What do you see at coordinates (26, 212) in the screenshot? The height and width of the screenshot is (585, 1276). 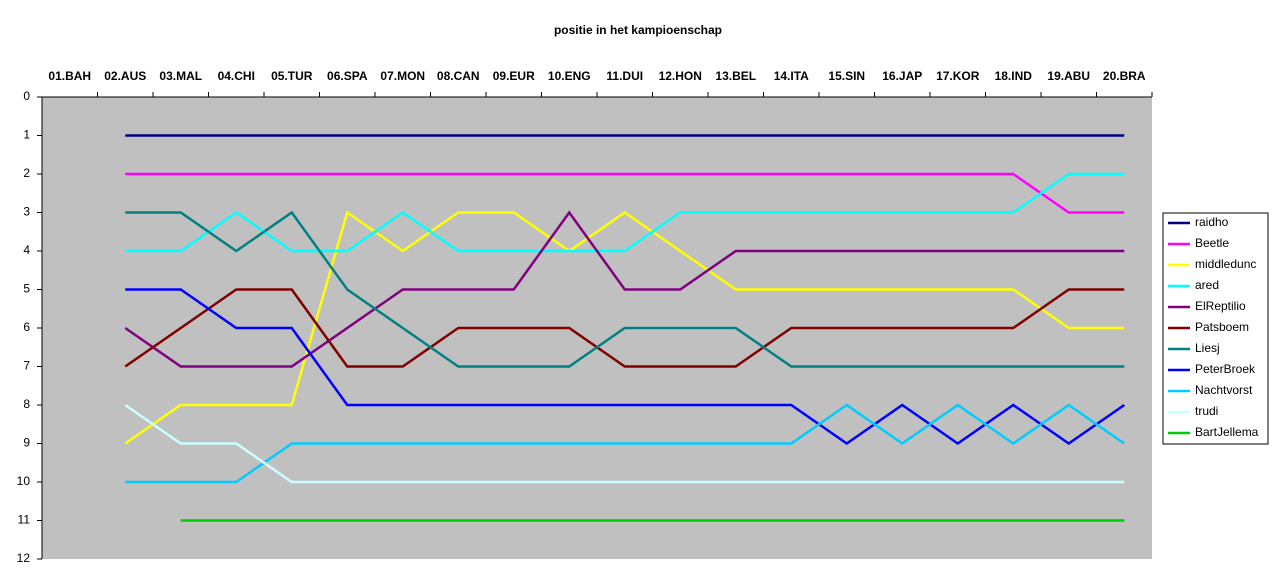 I see `y-tick-label: 3` at bounding box center [26, 212].